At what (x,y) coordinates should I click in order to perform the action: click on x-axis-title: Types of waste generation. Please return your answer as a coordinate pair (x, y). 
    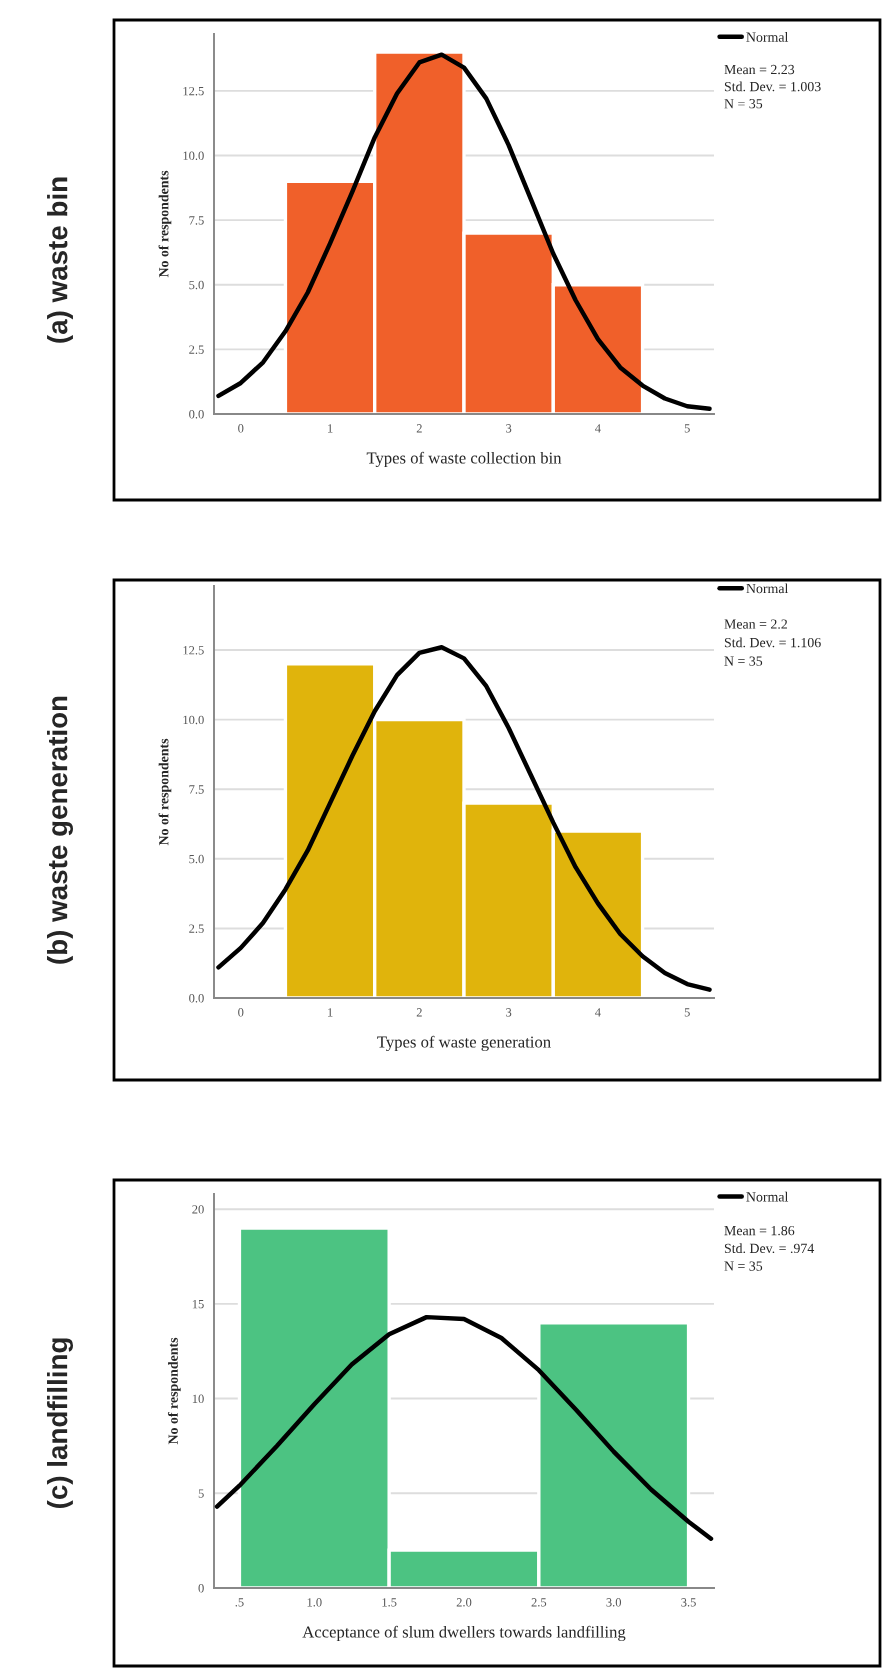
    Looking at the image, I should click on (464, 1043).